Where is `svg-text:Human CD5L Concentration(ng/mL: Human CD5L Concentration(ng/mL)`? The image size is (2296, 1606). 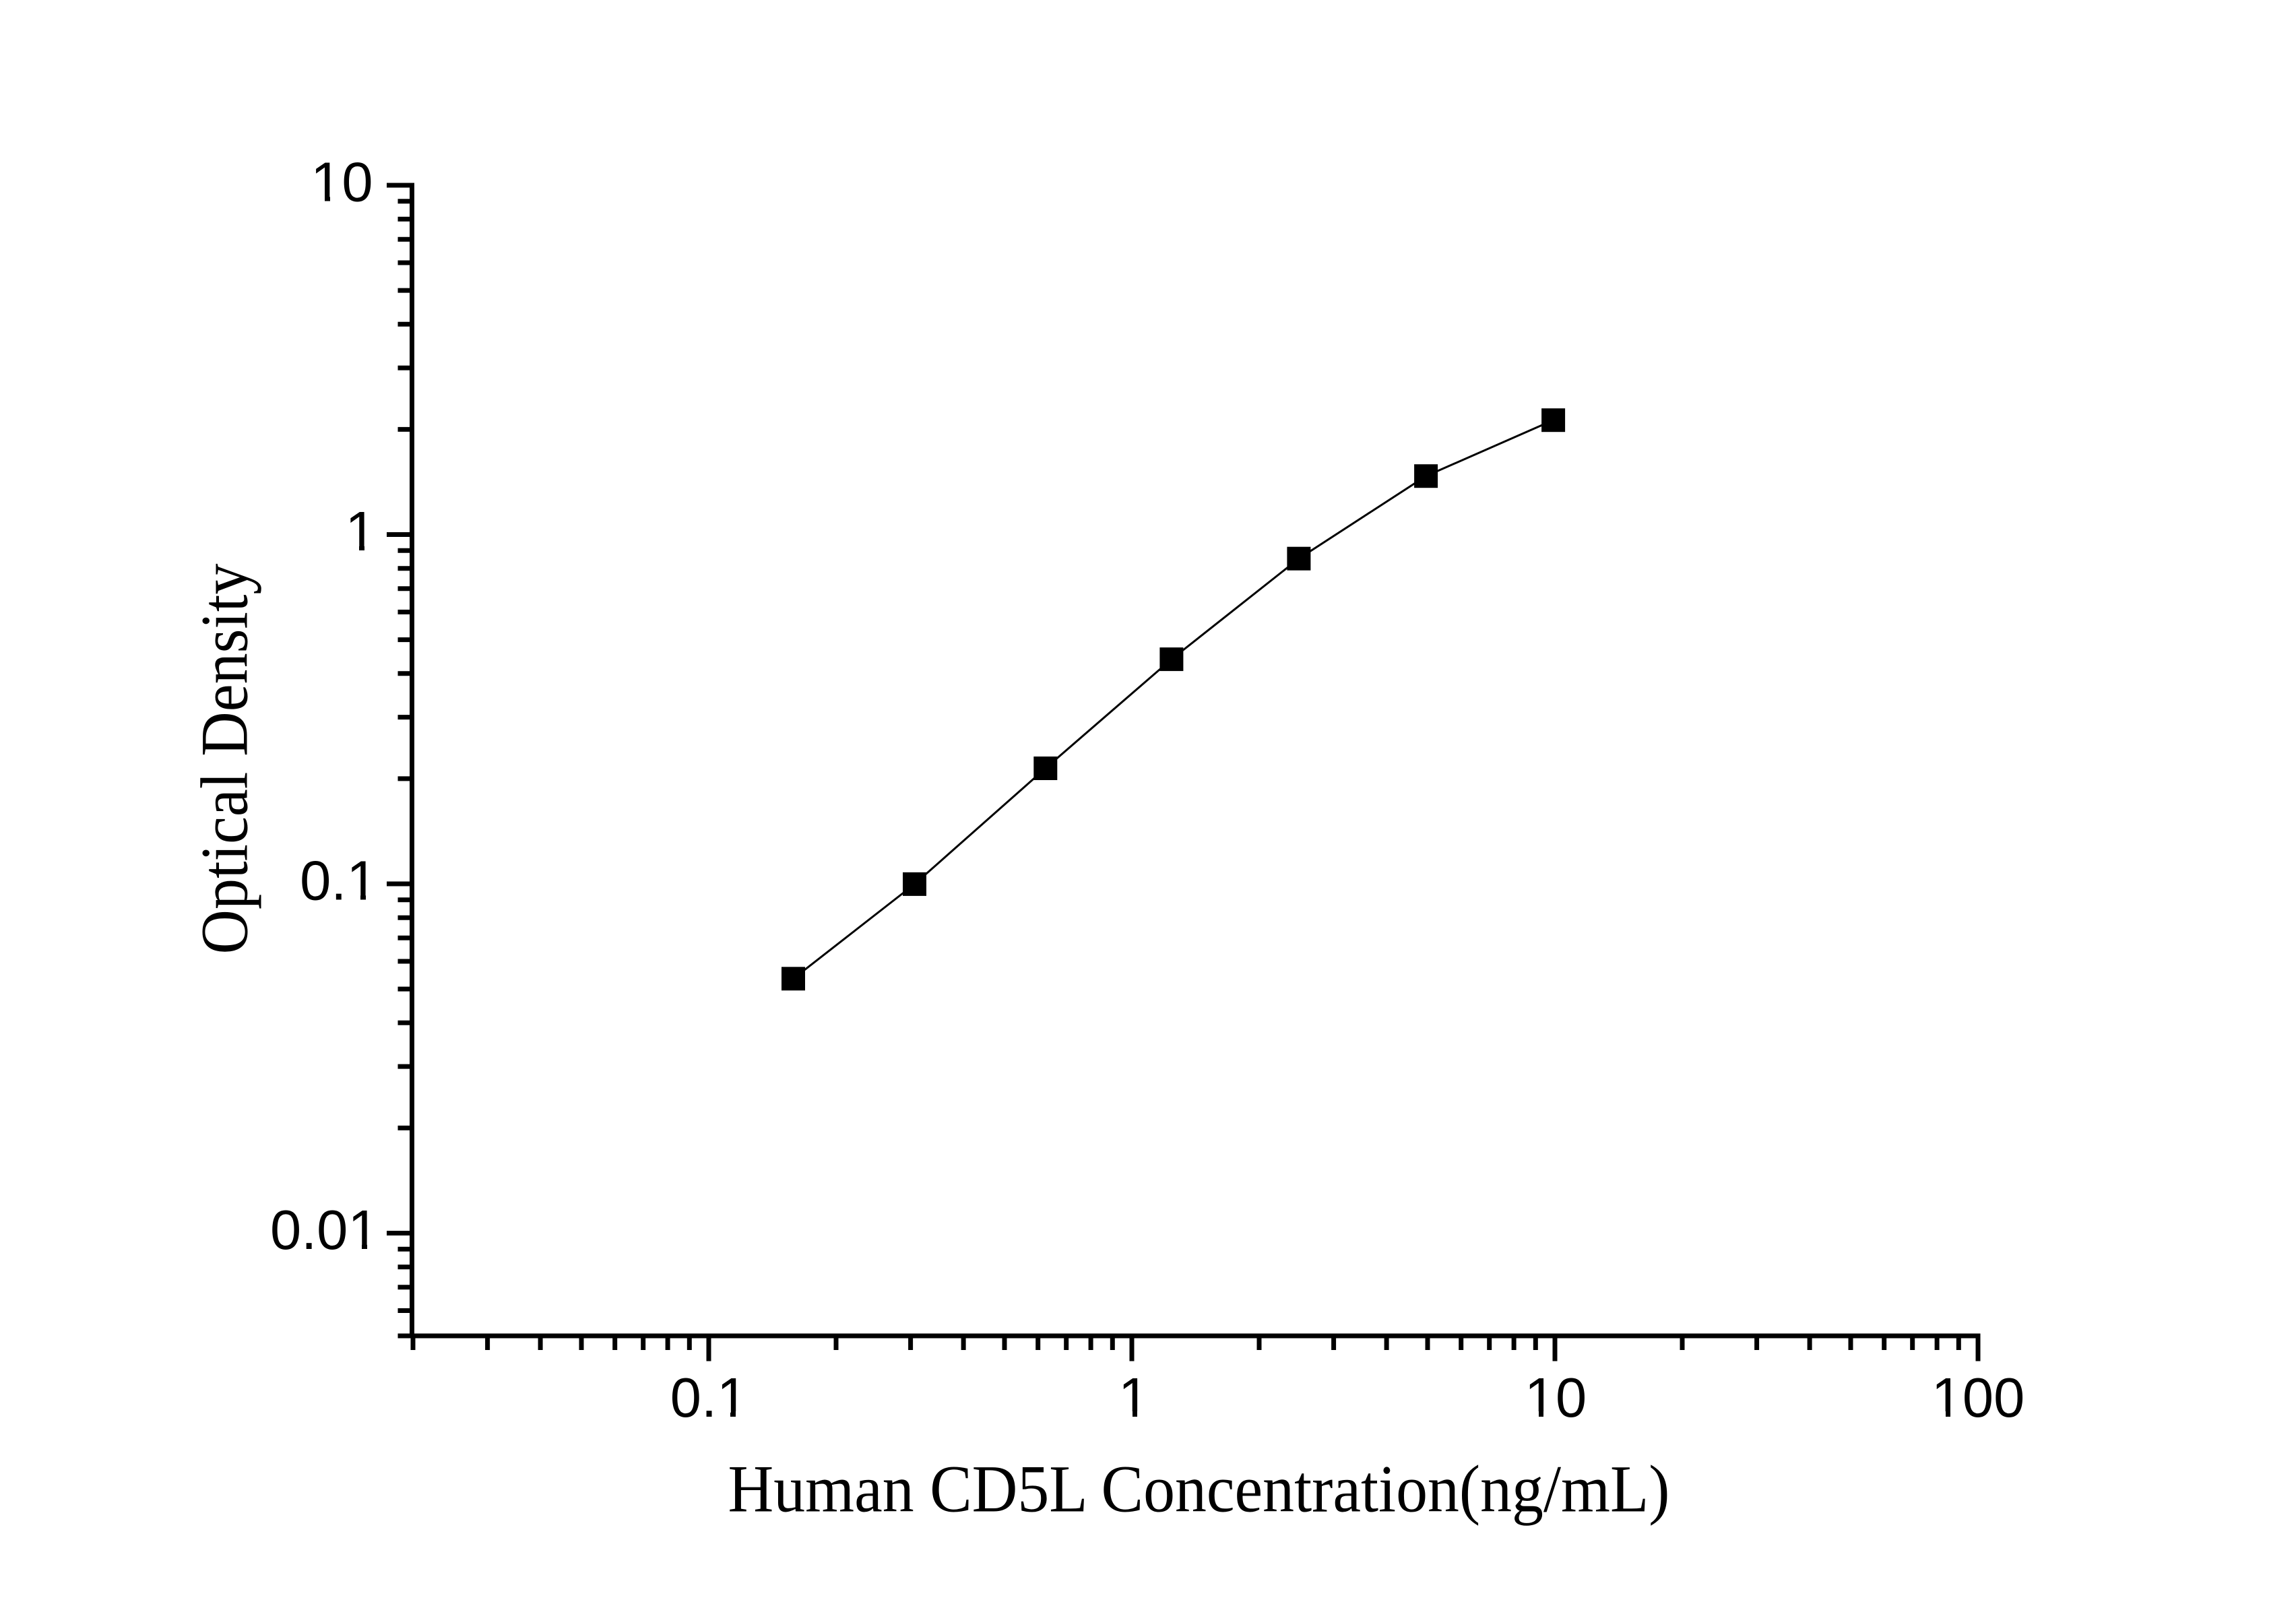
svg-text:Human CD5L Concentration(ng/mL: Human CD5L Concentration(ng/mL) is located at coordinates (1199, 1489).